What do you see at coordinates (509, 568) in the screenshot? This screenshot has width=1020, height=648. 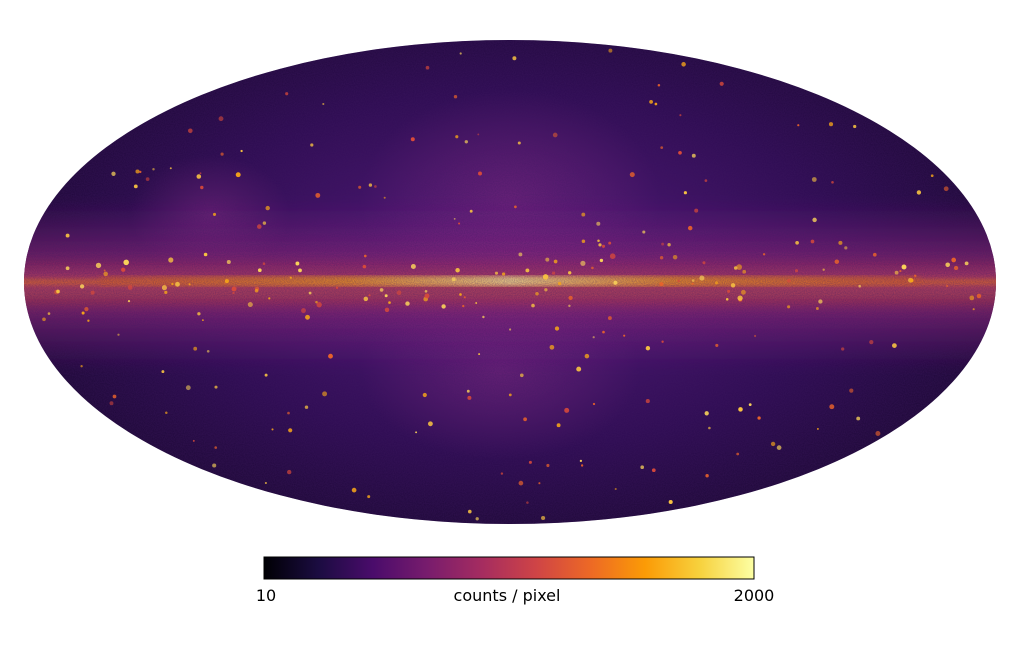 I see `colorbar-gradient` at bounding box center [509, 568].